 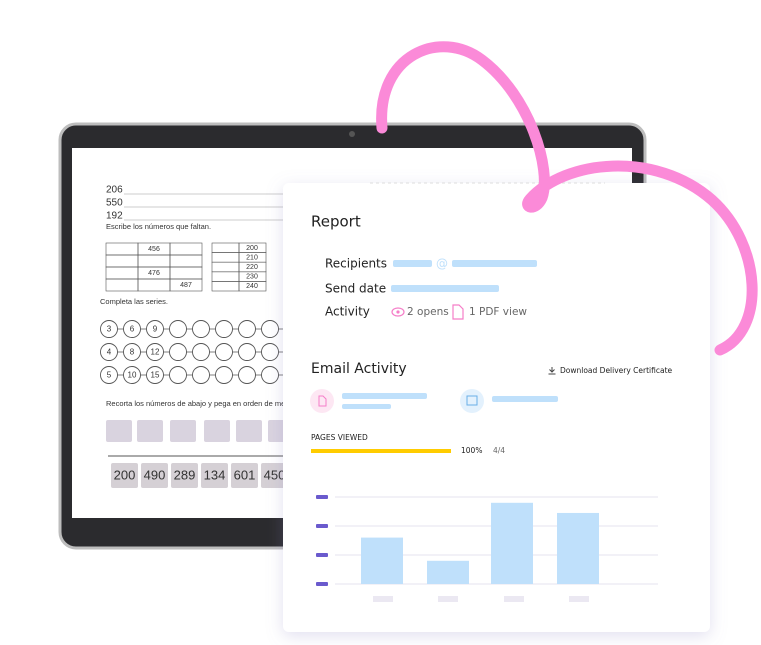 I want to click on download-icon, so click(x=552, y=371).